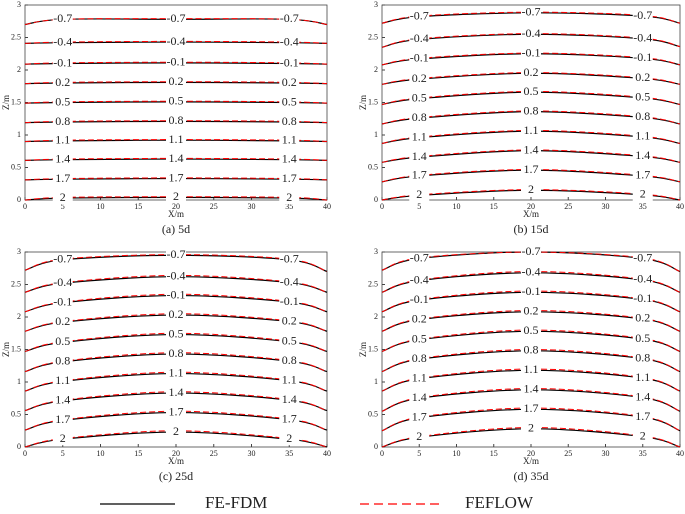 The image size is (685, 514). What do you see at coordinates (19, 316) in the screenshot?
I see `y-tick-label: 2` at bounding box center [19, 316].